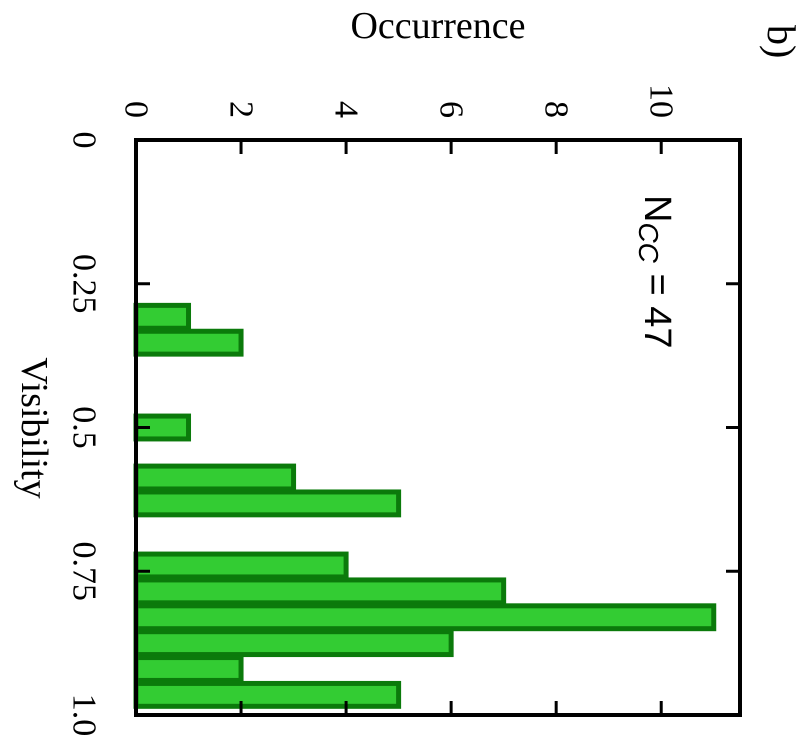 Image resolution: width=804 pixels, height=750 pixels. What do you see at coordinates (84, 284) in the screenshot?
I see `x-tick-label-1: 0.25` at bounding box center [84, 284].